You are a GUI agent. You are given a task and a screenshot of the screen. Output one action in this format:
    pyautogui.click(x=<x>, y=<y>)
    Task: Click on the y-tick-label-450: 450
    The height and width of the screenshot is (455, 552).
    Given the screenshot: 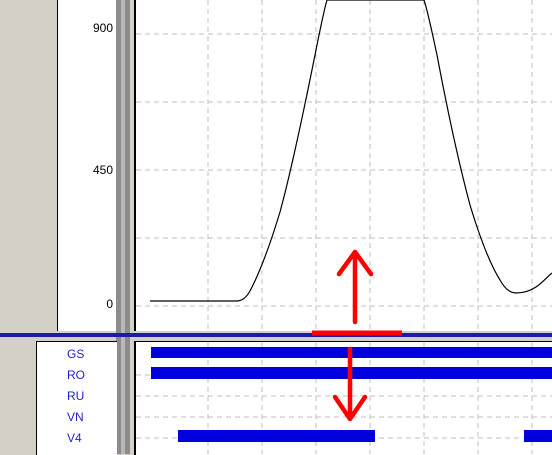 What is the action you would take?
    pyautogui.click(x=102, y=170)
    